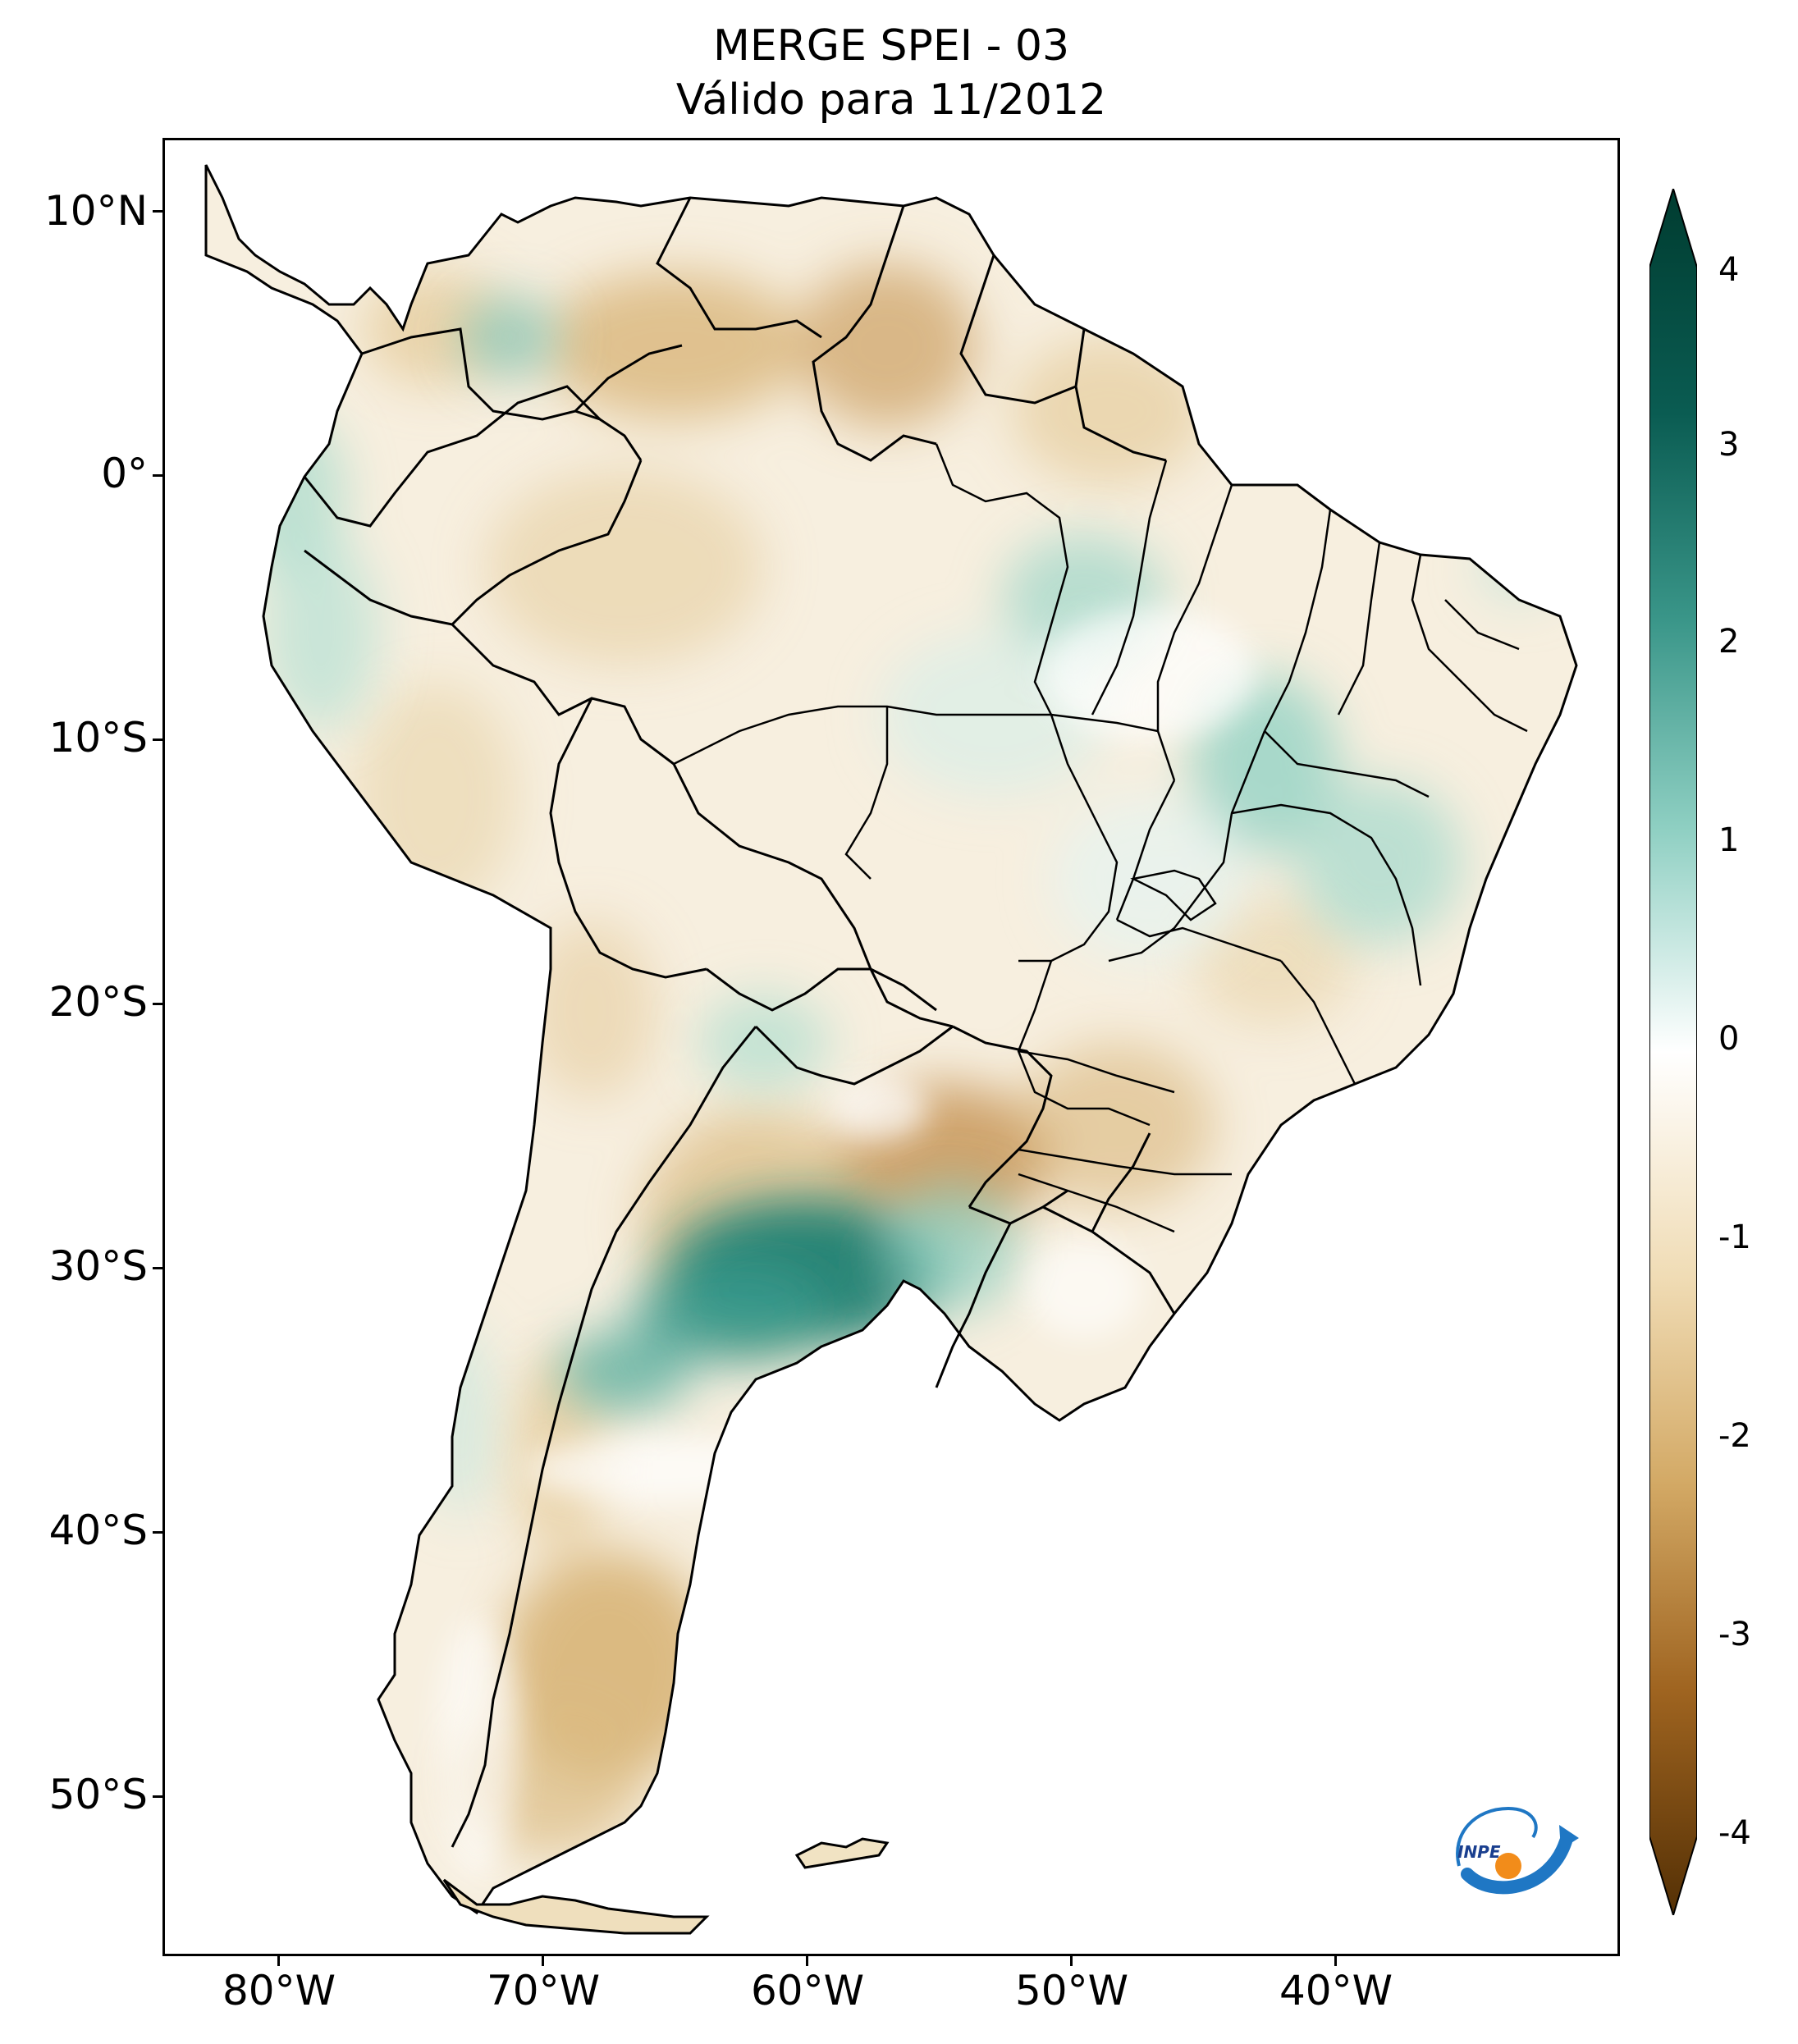 Image resolution: width=1798 pixels, height=2044 pixels. What do you see at coordinates (124, 473) in the screenshot?
I see `lat-label-0: 0°` at bounding box center [124, 473].